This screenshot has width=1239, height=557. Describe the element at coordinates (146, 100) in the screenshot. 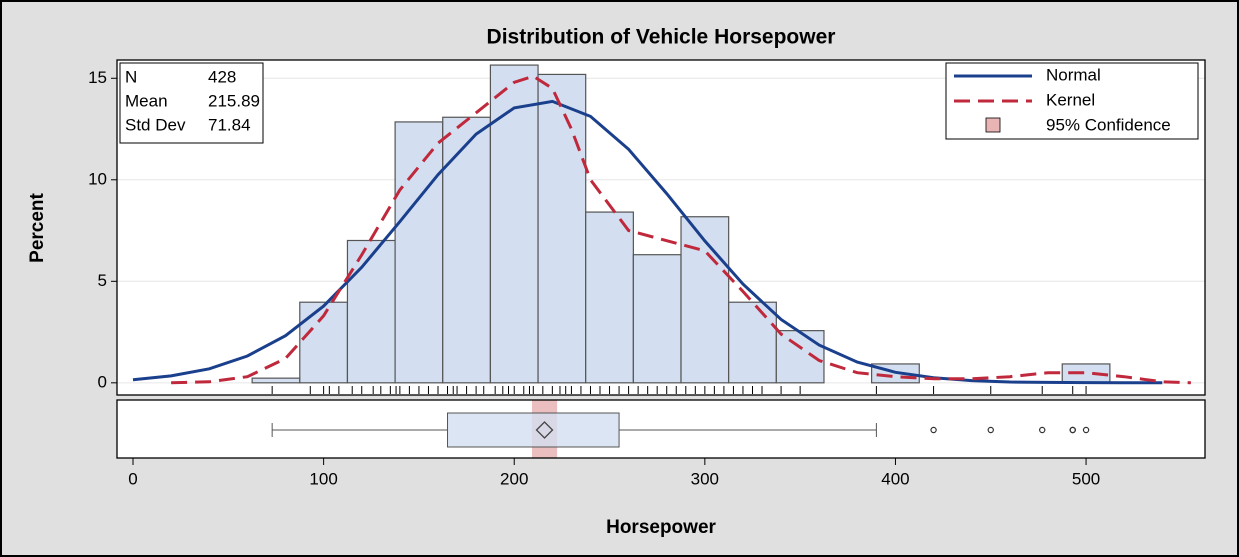

I see `inset-label: Mean` at that location.